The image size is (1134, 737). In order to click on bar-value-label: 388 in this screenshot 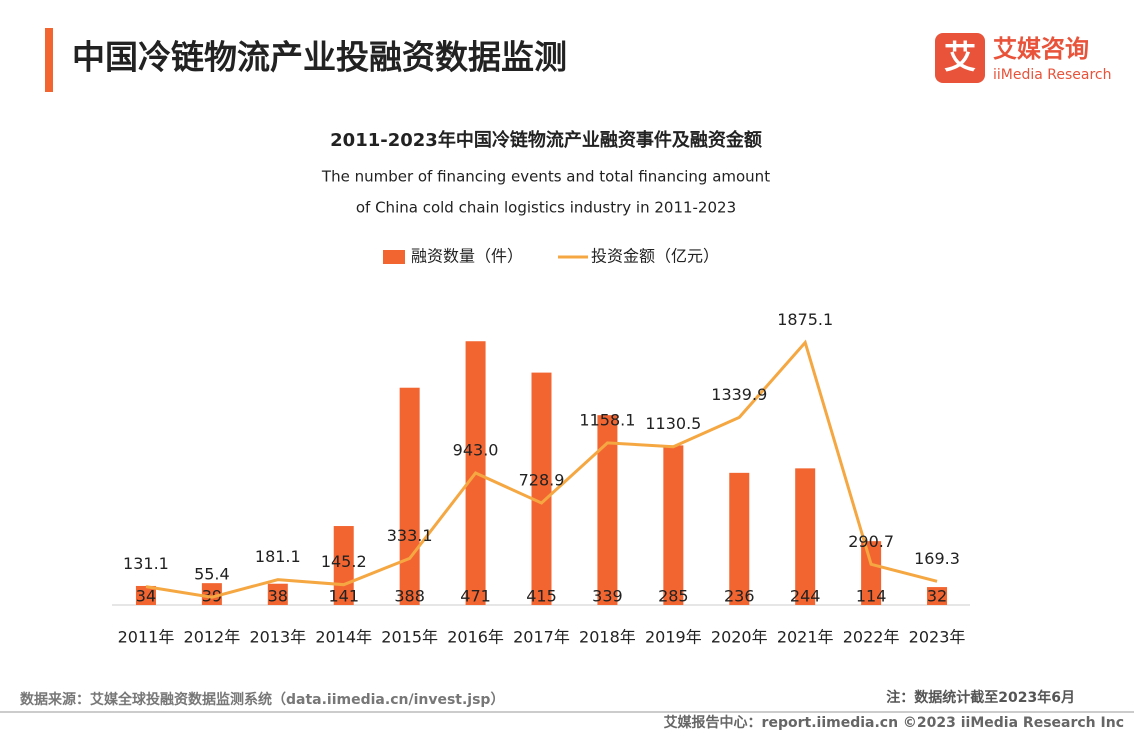, I will do `click(409, 596)`.